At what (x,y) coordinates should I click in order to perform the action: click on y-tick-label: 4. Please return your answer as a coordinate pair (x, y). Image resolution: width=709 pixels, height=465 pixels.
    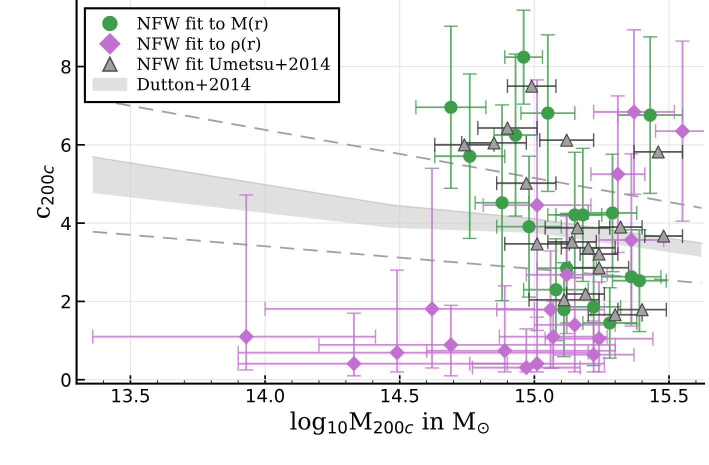
    Looking at the image, I should click on (66, 223).